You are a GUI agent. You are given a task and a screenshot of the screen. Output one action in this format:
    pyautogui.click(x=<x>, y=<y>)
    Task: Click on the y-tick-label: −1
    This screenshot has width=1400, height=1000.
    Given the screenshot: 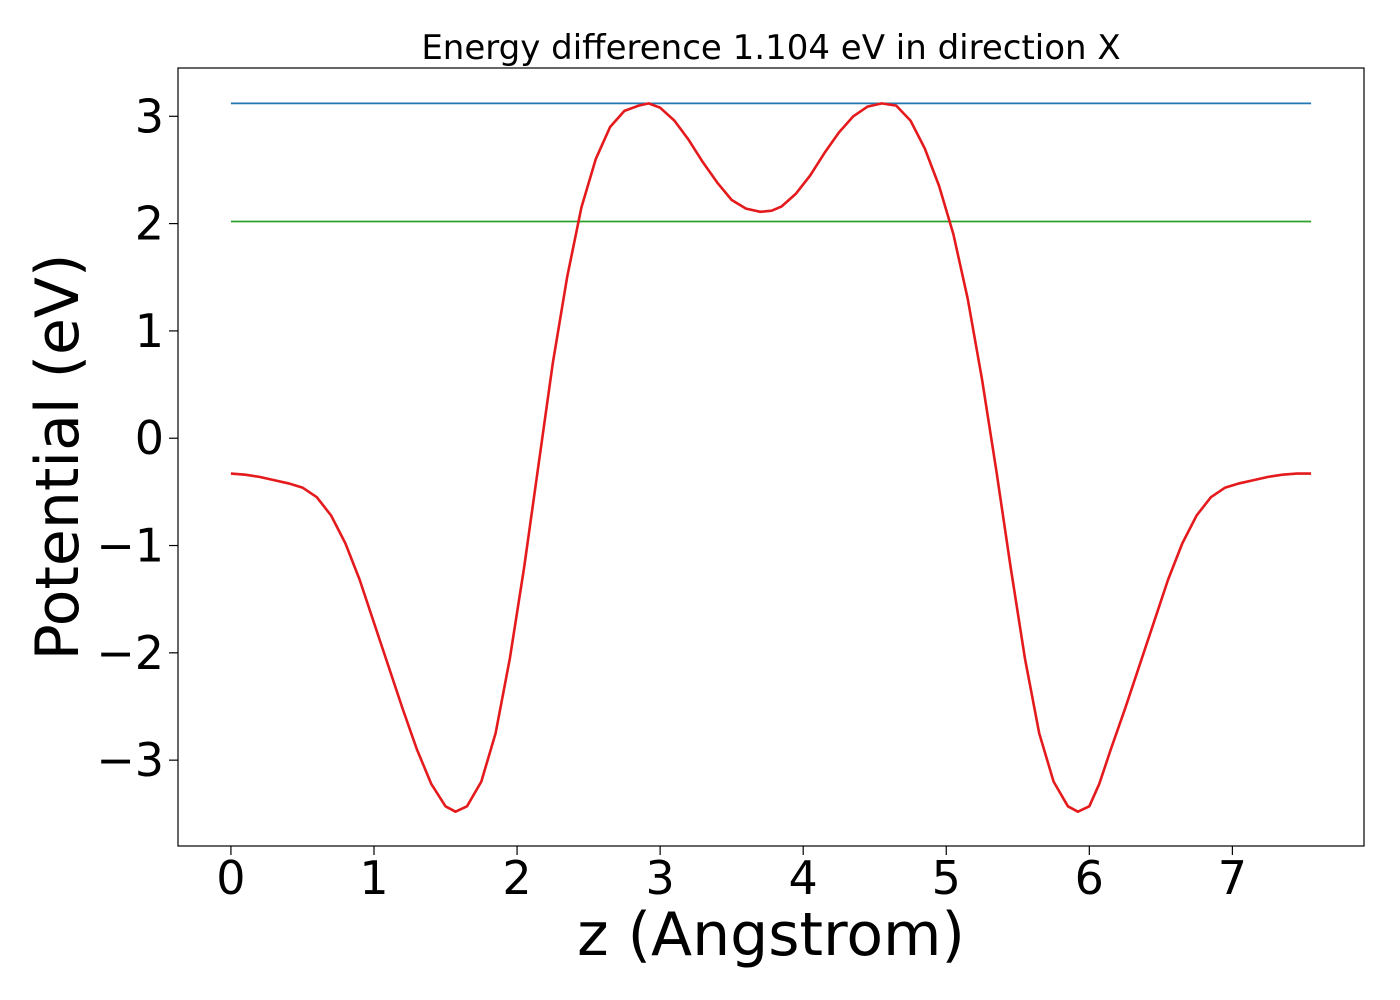 What is the action you would take?
    pyautogui.click(x=130, y=546)
    